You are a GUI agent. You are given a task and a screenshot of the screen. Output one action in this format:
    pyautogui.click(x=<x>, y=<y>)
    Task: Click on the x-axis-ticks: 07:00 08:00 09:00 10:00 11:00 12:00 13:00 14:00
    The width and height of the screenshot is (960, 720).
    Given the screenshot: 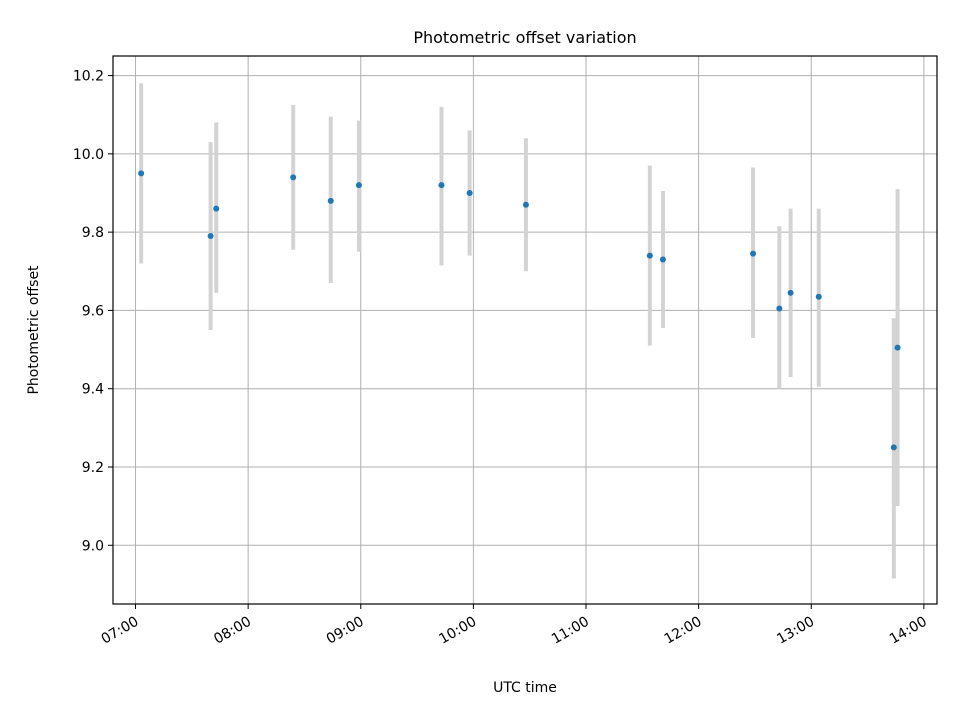 What is the action you would take?
    pyautogui.click(x=514, y=626)
    